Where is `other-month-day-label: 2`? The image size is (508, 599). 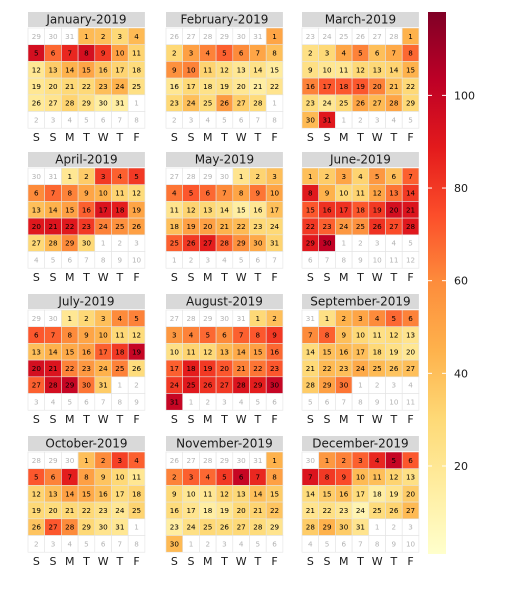
other-month-day-label: 2 is located at coordinates (174, 119).